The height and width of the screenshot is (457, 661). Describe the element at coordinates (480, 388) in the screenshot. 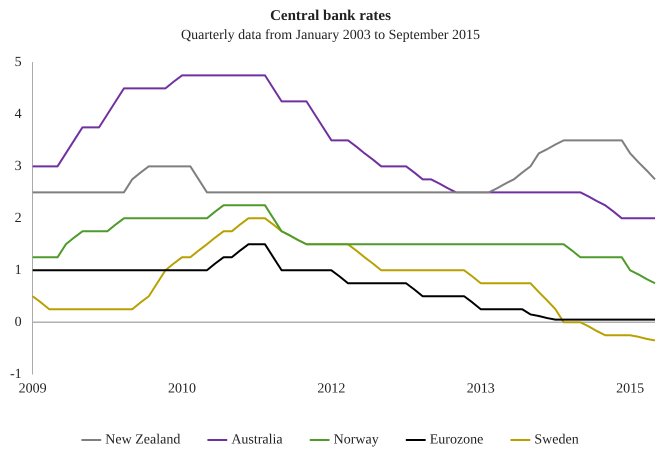

I see `x-tick-label: 2013` at that location.